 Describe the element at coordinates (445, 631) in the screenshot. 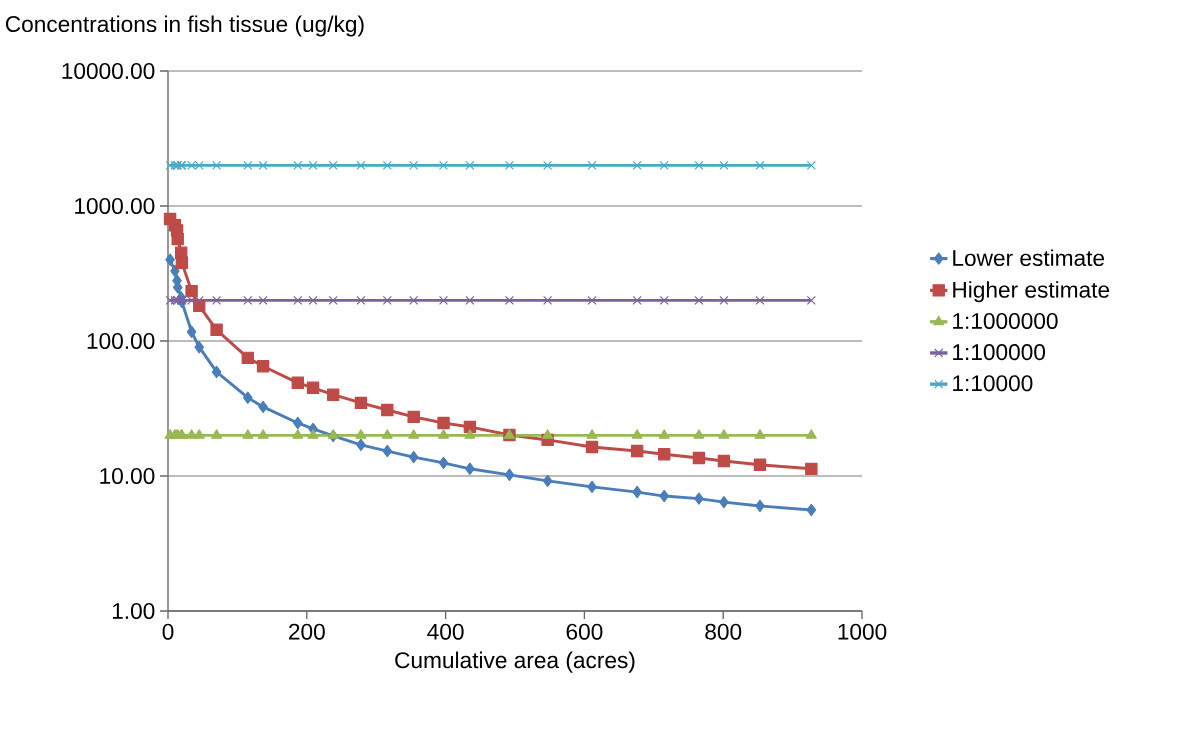

I see `x-tick-label: 400` at that location.